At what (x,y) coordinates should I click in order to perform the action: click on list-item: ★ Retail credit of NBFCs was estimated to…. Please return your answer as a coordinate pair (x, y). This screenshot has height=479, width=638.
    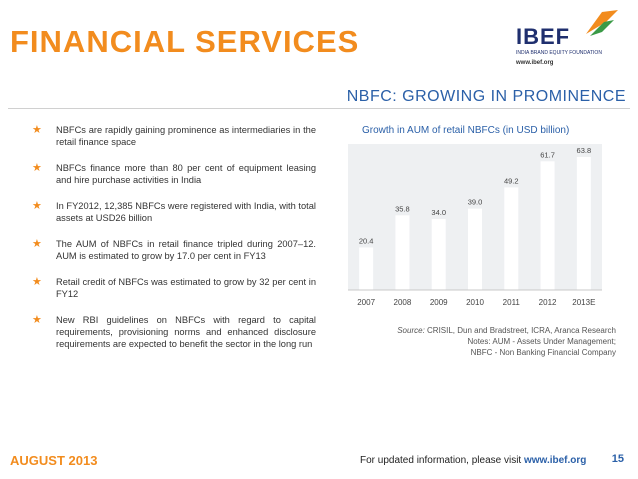
    Looking at the image, I should click on (173, 288).